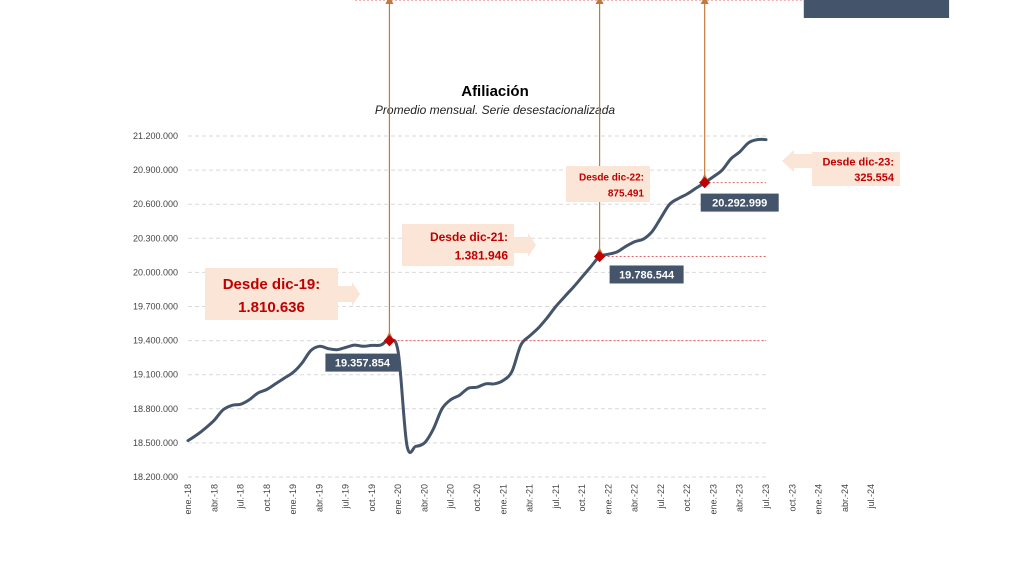  What do you see at coordinates (155, 341) in the screenshot?
I see `y-tick-label: 19.400.000` at bounding box center [155, 341].